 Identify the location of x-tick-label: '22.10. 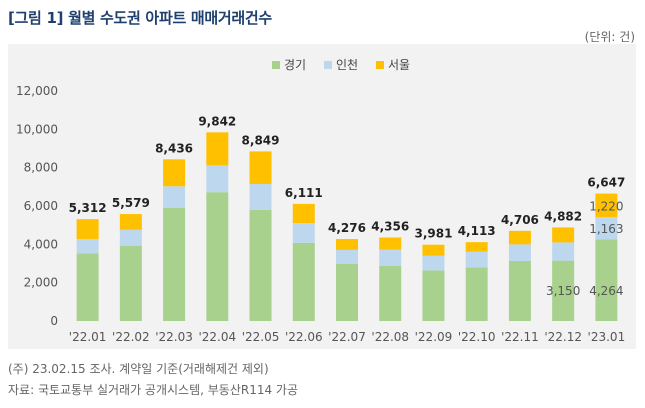
(477, 337).